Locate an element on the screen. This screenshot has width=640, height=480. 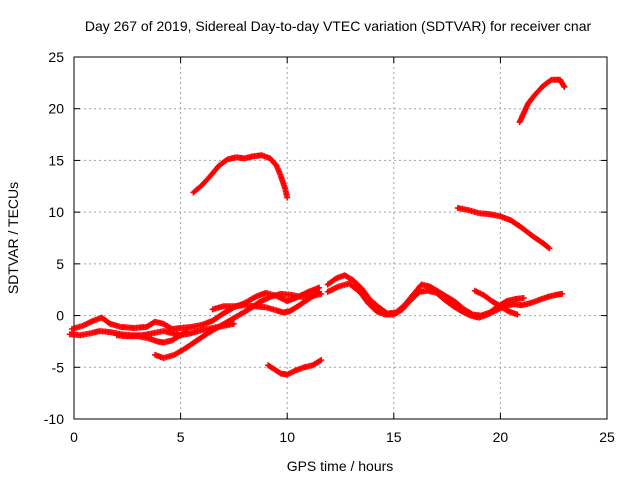
x-tick-label: 15 is located at coordinates (394, 437).